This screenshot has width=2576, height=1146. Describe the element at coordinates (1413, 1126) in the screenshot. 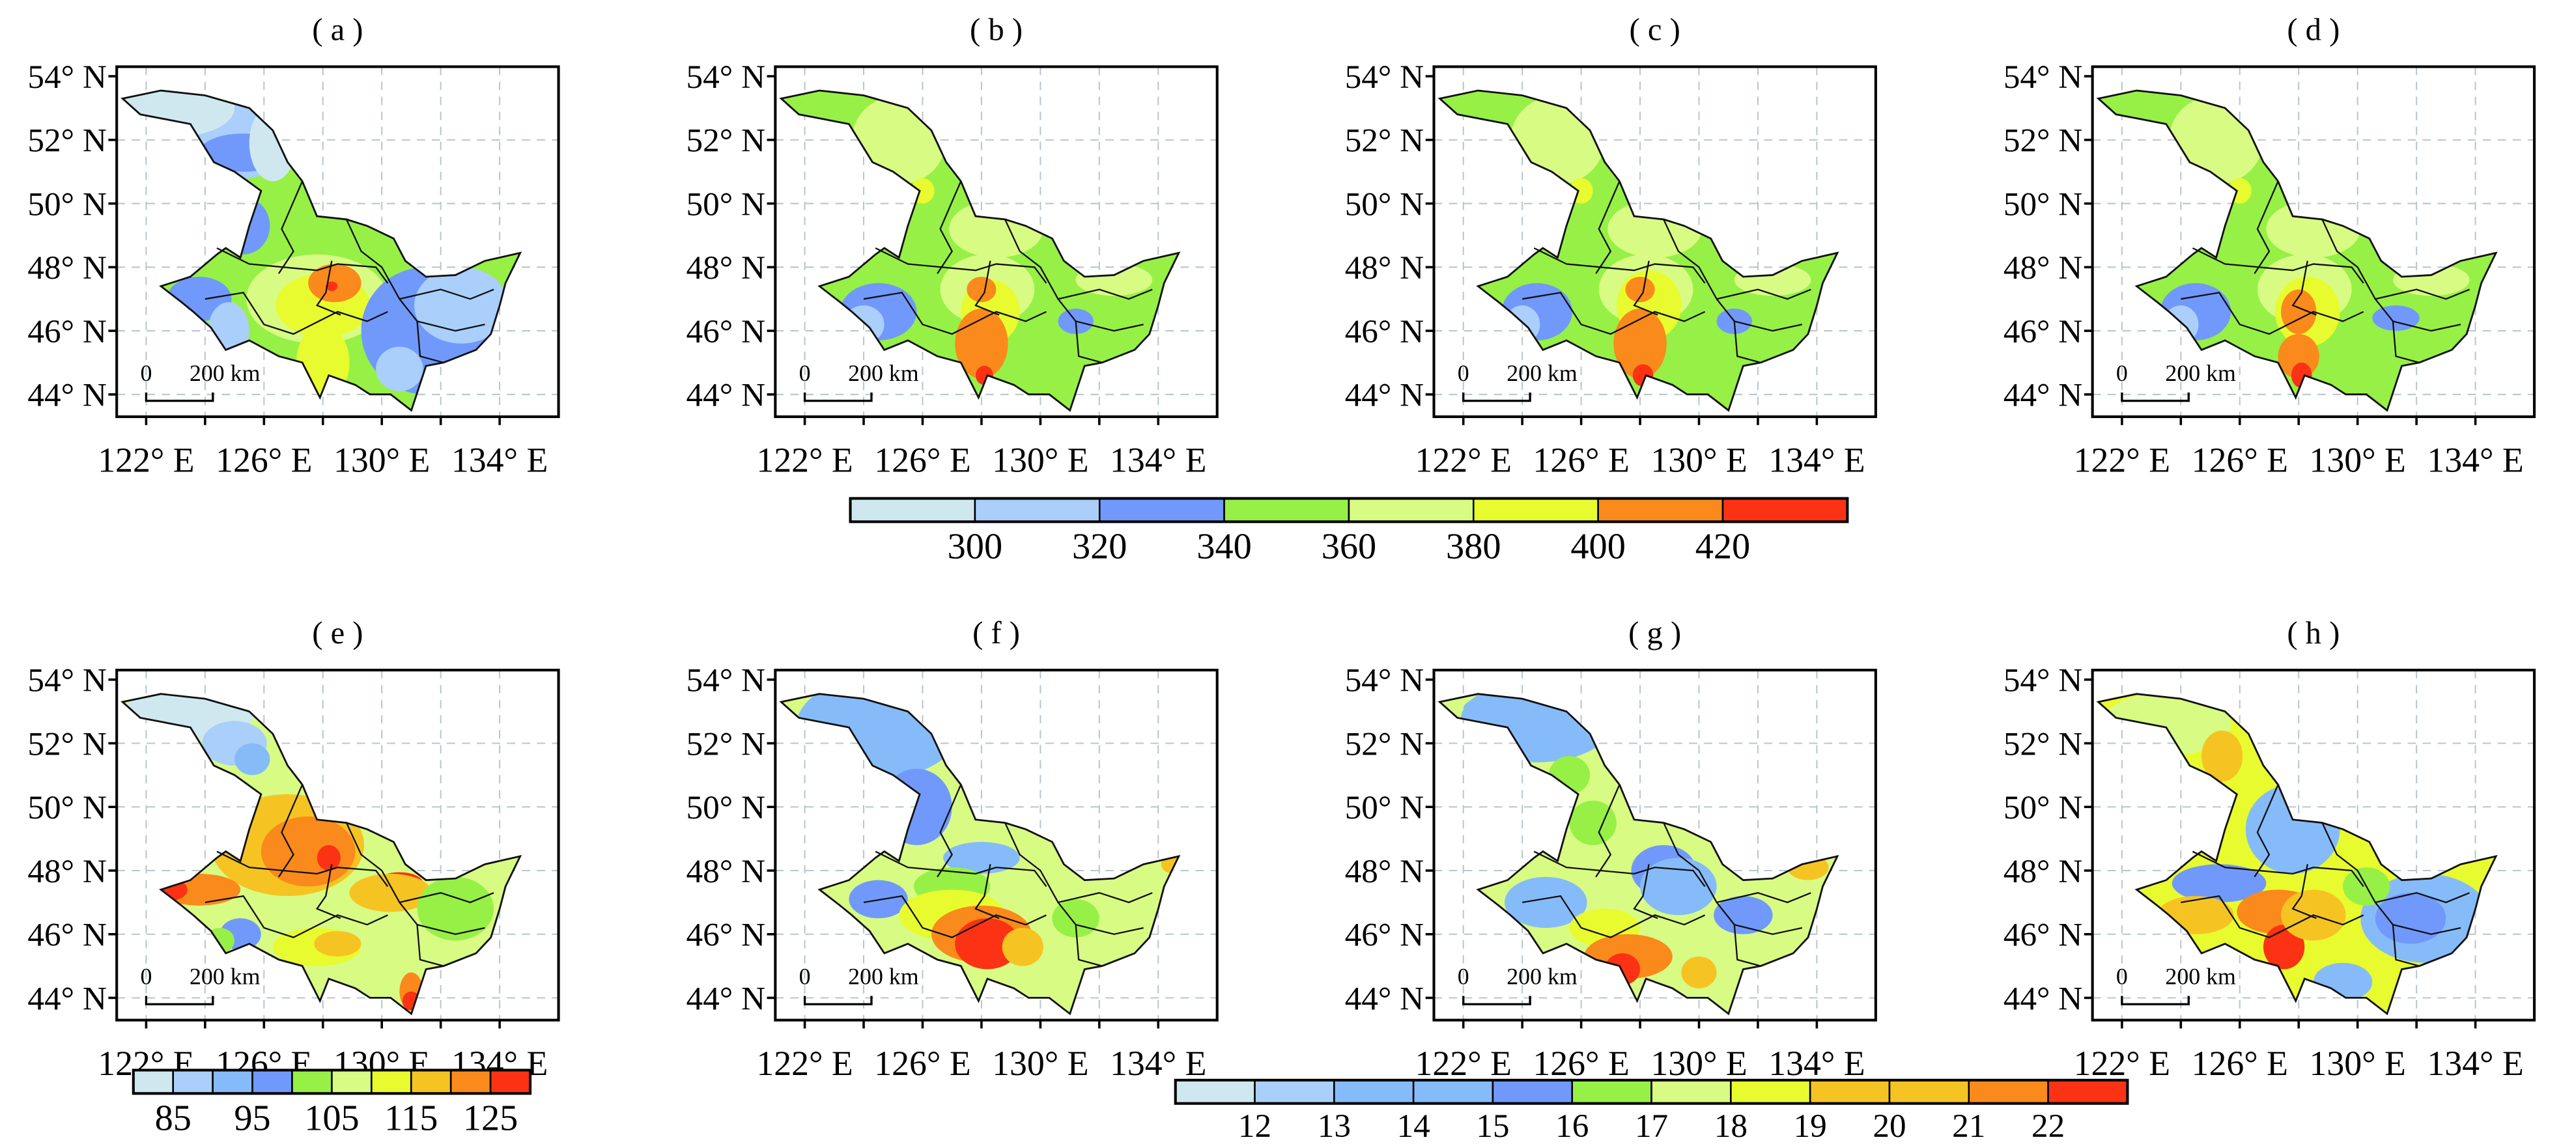

I see `colorbar-label: 14` at that location.